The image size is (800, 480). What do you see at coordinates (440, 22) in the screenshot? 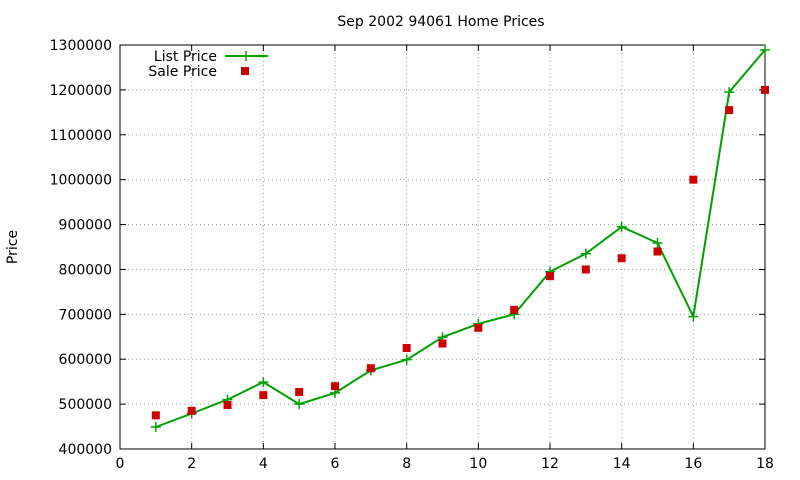
I see `chart-title: Sep 2002 94061 Home Prices` at bounding box center [440, 22].